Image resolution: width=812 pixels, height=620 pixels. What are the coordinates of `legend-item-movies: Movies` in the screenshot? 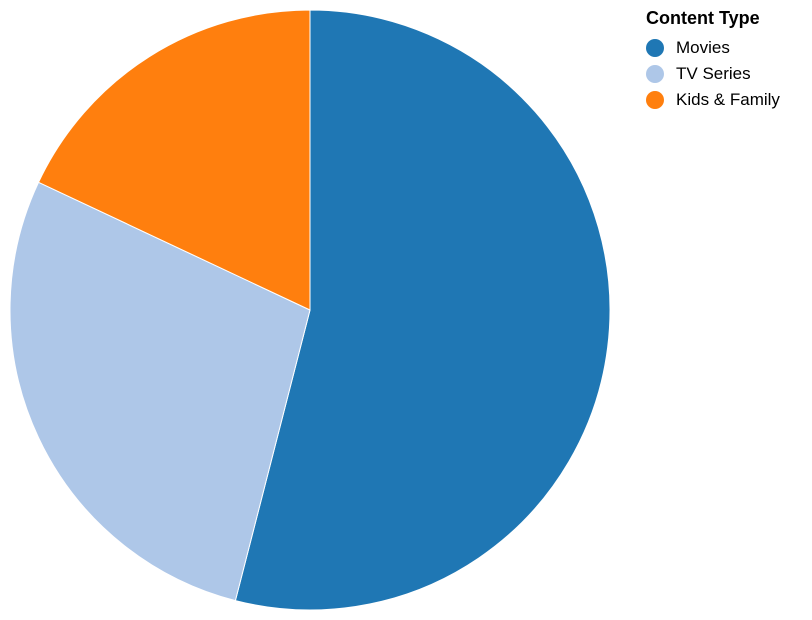 It's located at (713, 48).